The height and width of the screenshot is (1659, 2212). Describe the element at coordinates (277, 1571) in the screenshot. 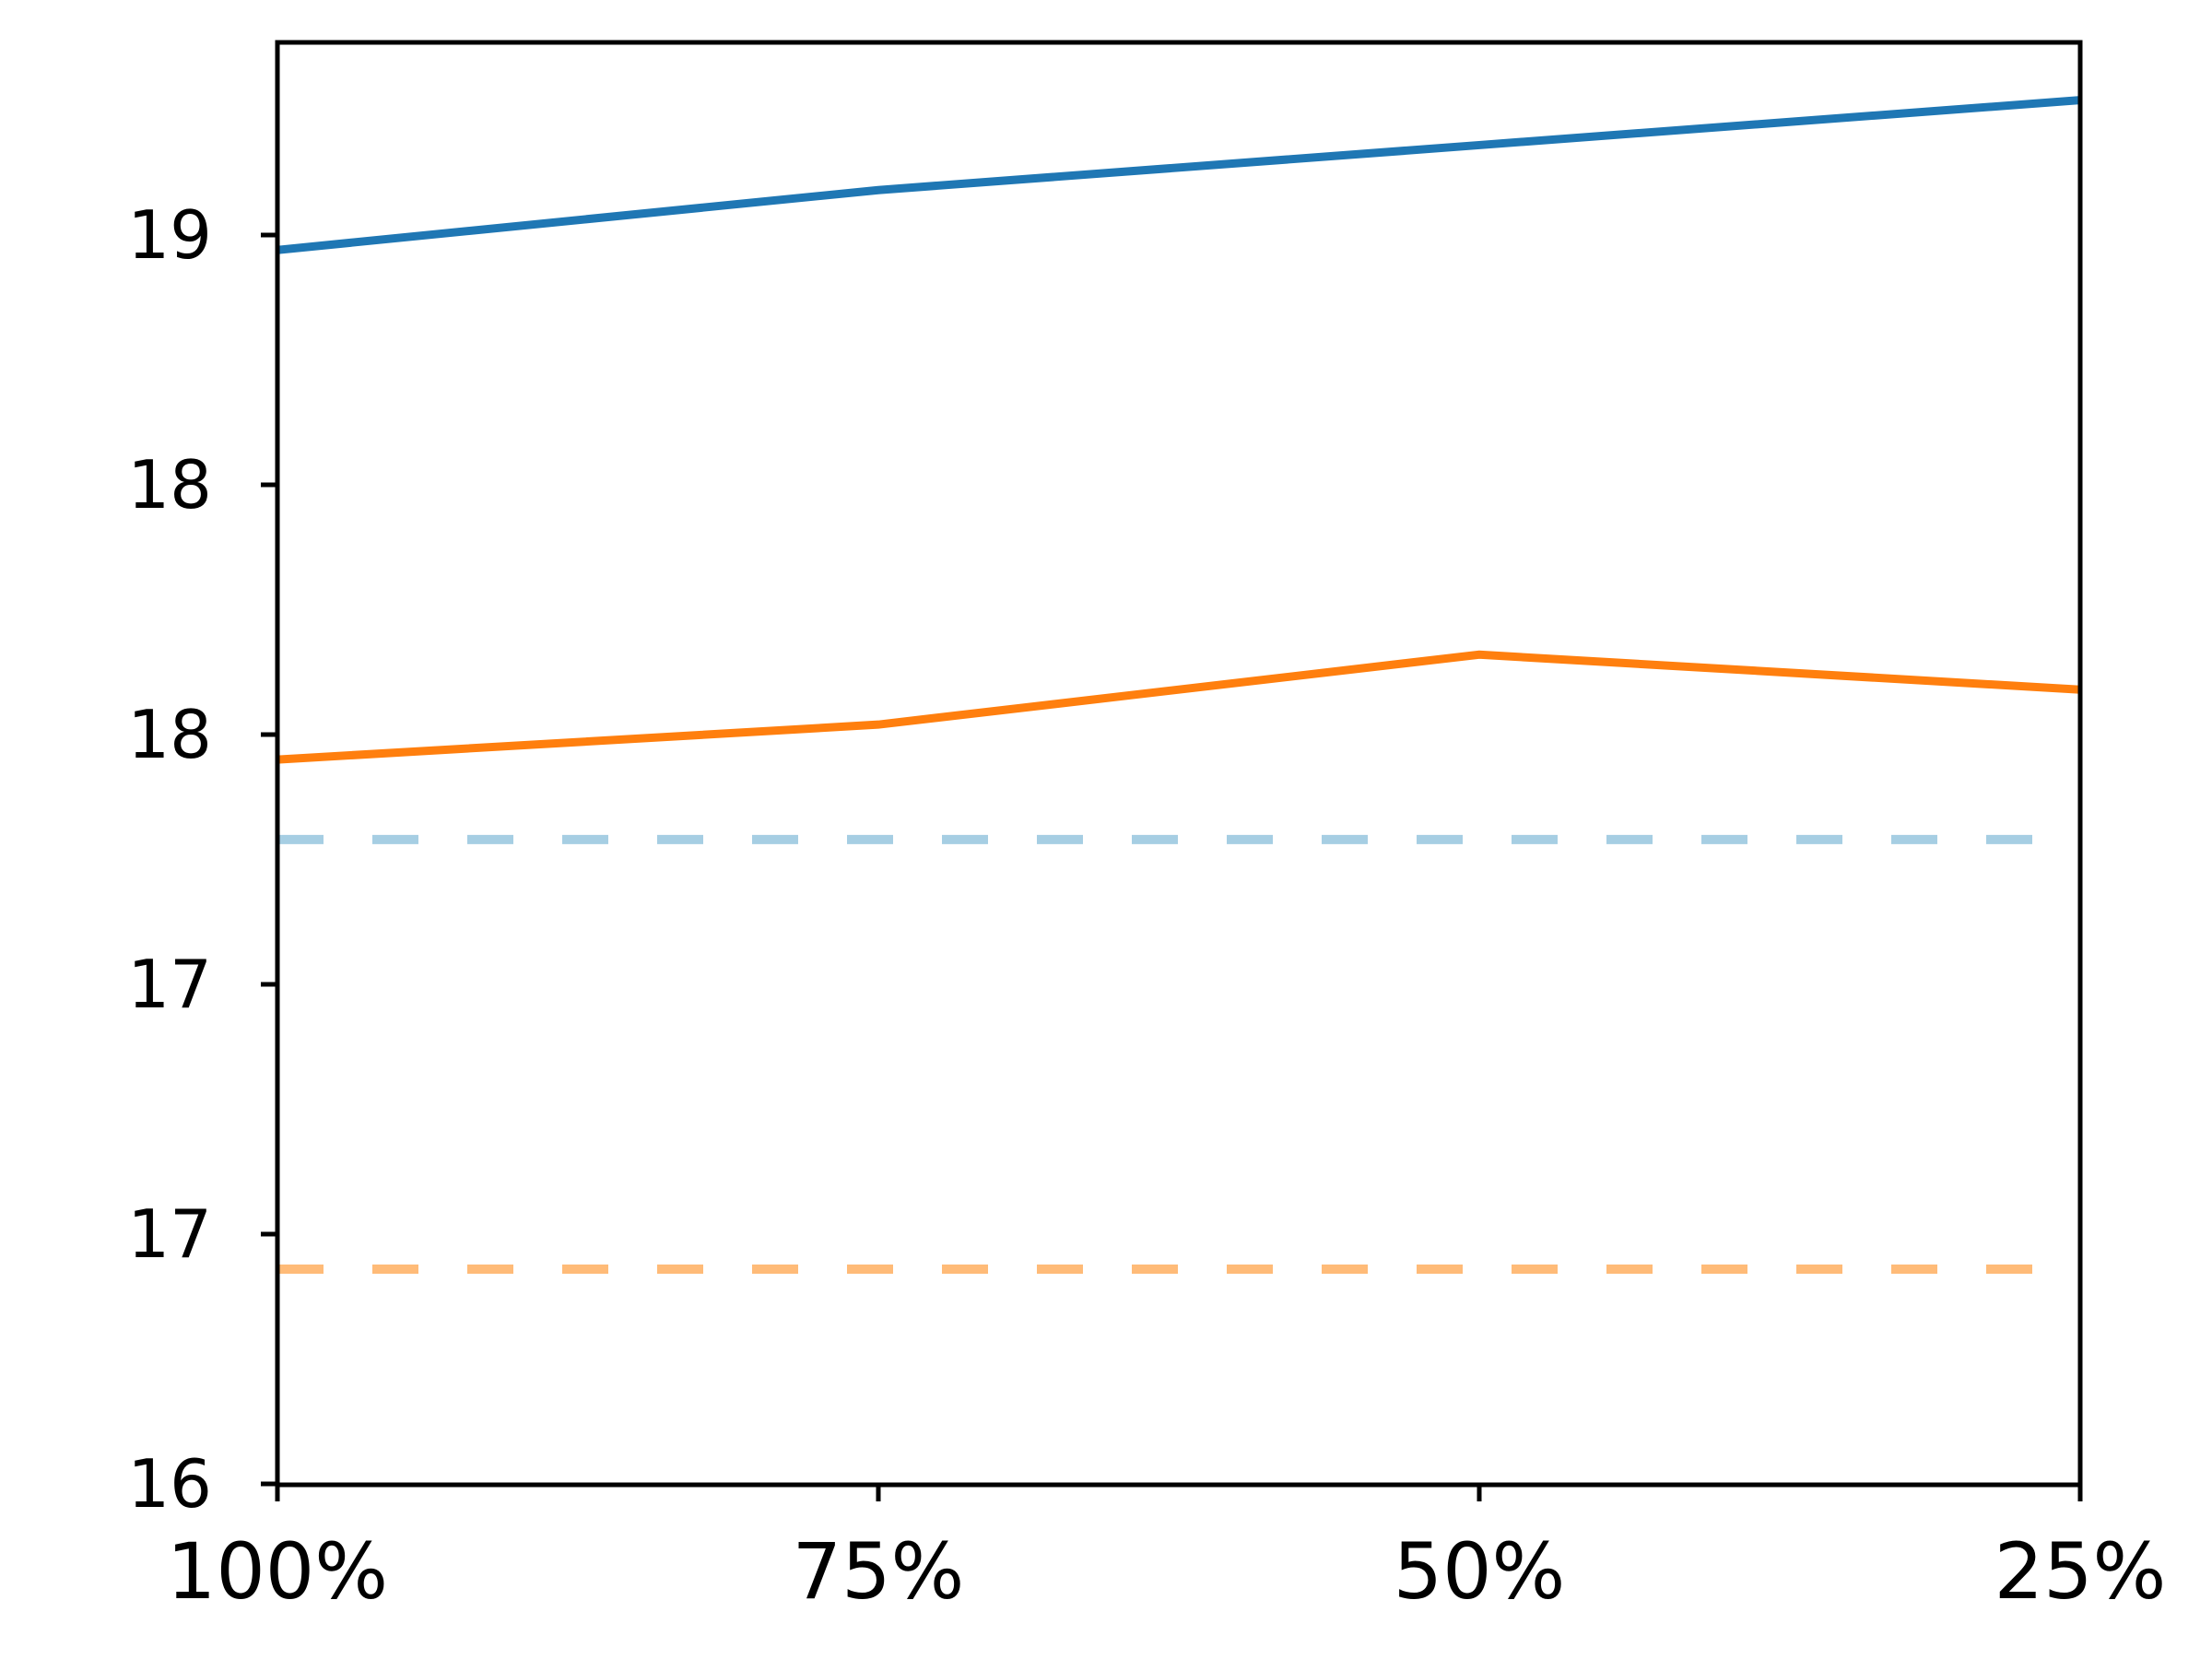

I see `x-tick-label: 100%` at that location.